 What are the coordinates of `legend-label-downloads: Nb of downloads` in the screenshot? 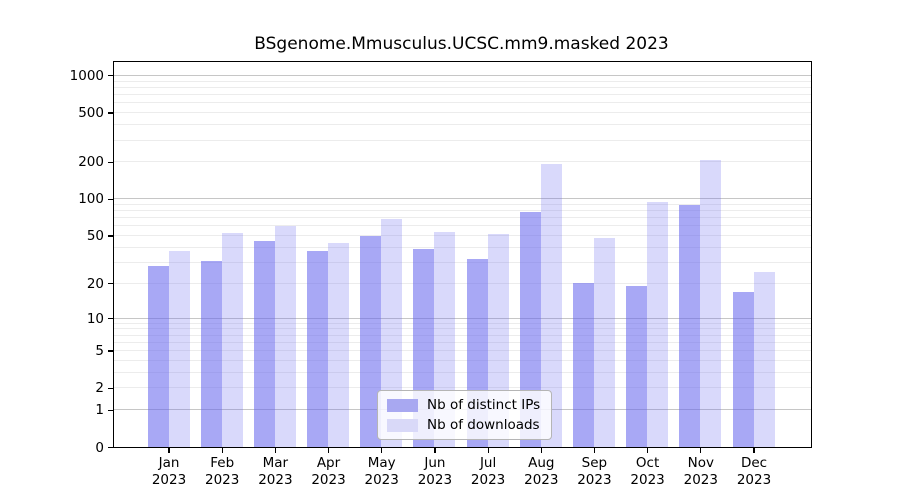 It's located at (483, 425).